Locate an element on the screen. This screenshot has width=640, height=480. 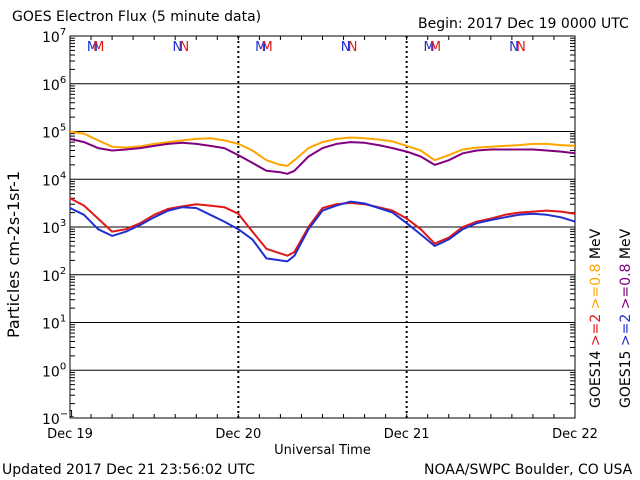
y-tick-exponent: 7 is located at coordinates (63, 32).